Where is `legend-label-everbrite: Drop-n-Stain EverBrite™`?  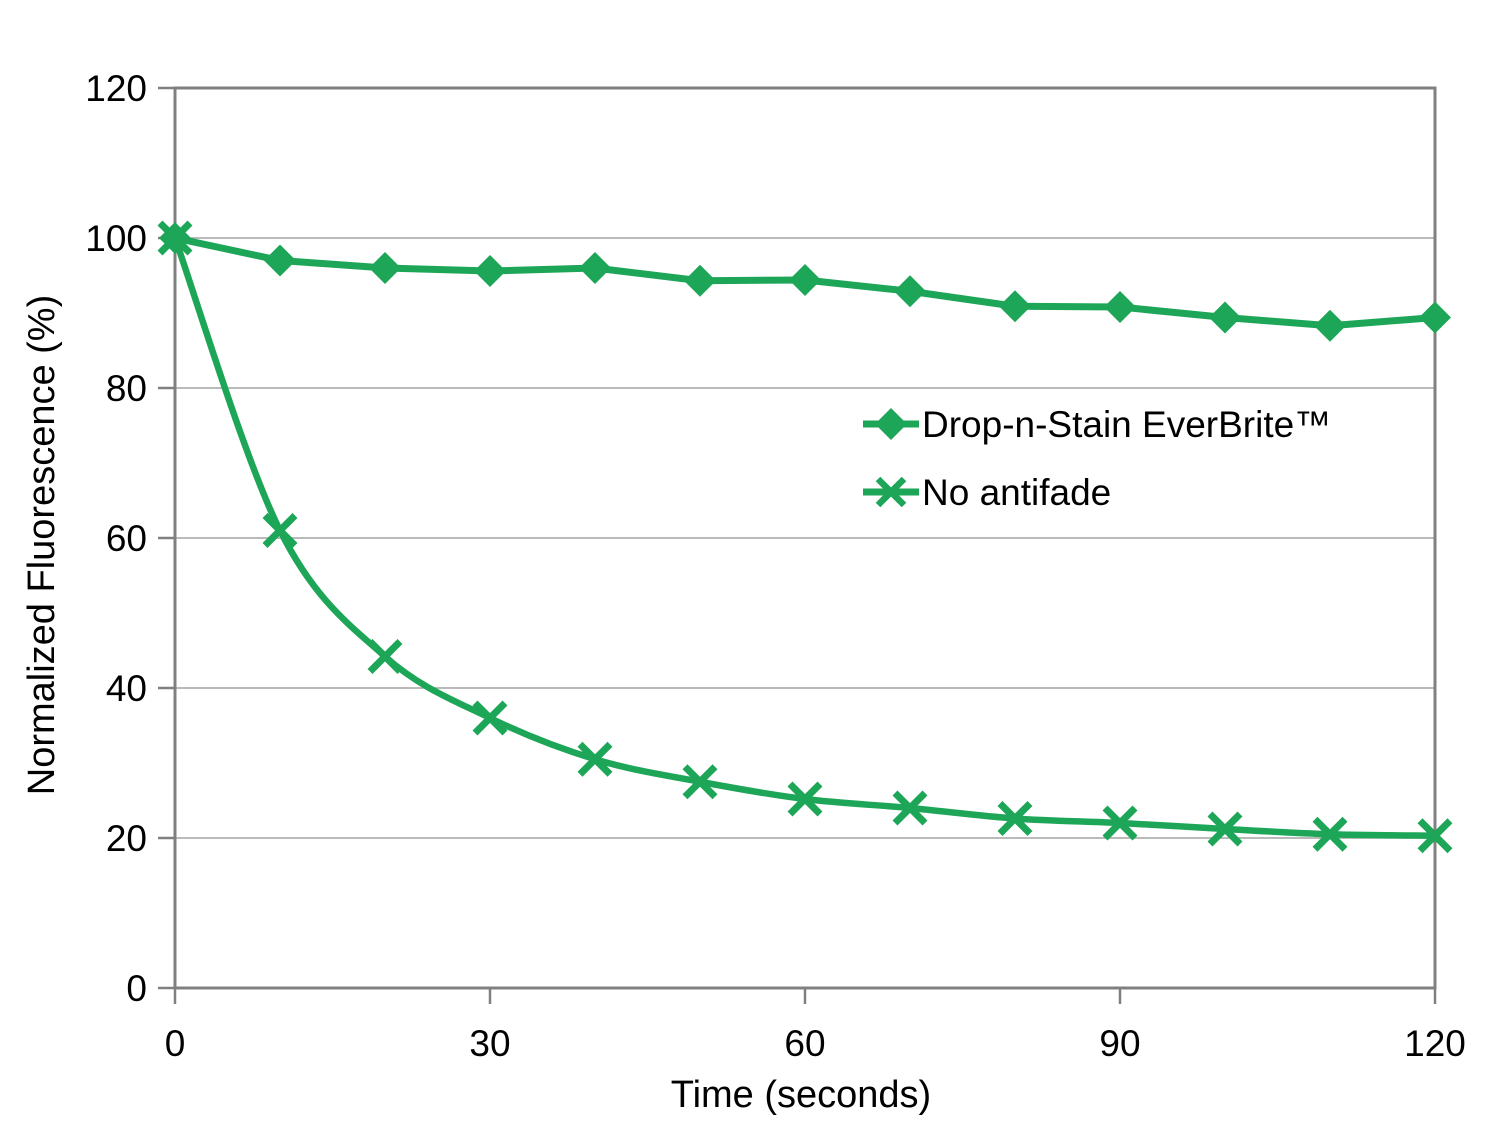 legend-label-everbrite: Drop-n-Stain EverBrite™ is located at coordinates (1127, 424).